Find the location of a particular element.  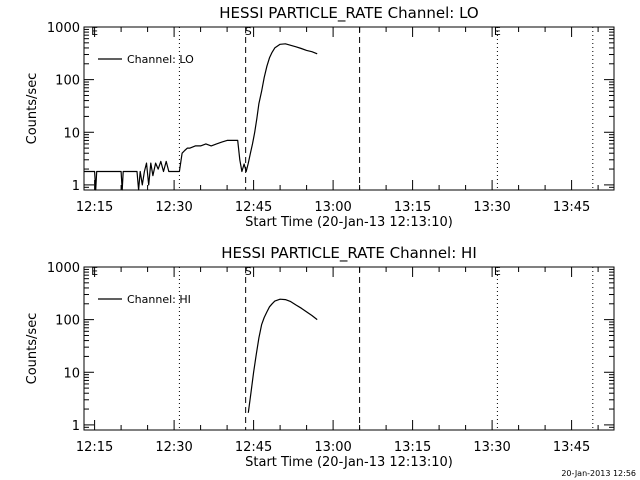

x-tick-label-lo: 13:15 is located at coordinates (412, 207).